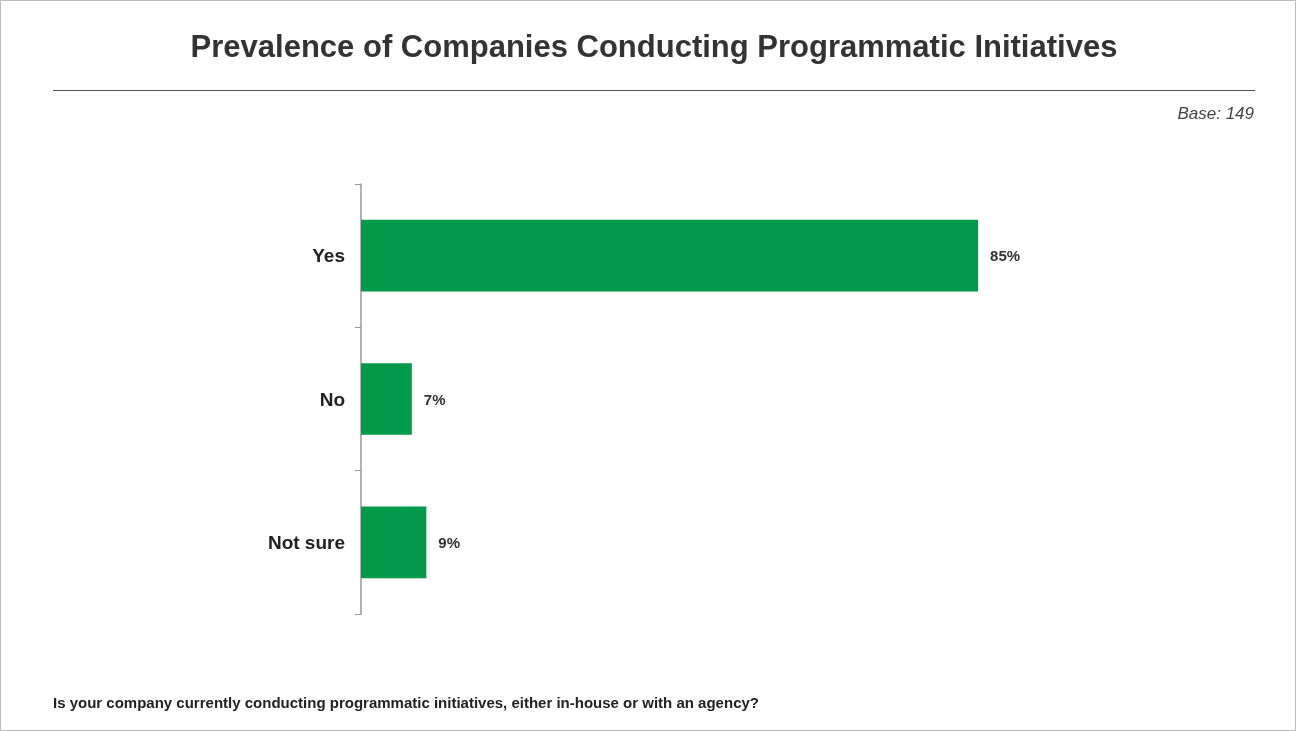 This screenshot has height=731, width=1296. I want to click on y-tick-label: Not sure, so click(306, 542).